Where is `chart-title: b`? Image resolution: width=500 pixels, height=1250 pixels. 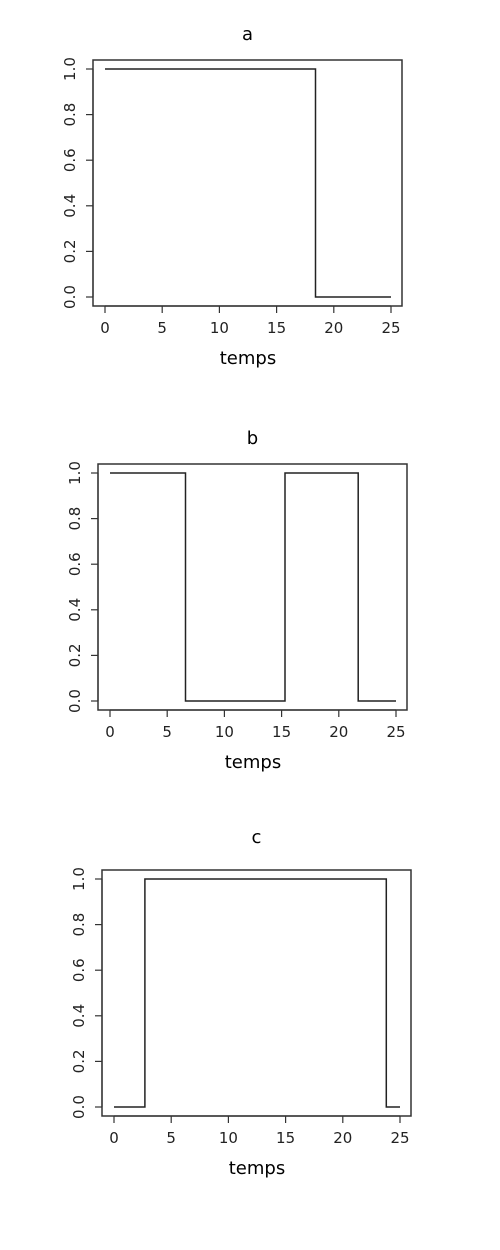 chart-title: b is located at coordinates (252, 438).